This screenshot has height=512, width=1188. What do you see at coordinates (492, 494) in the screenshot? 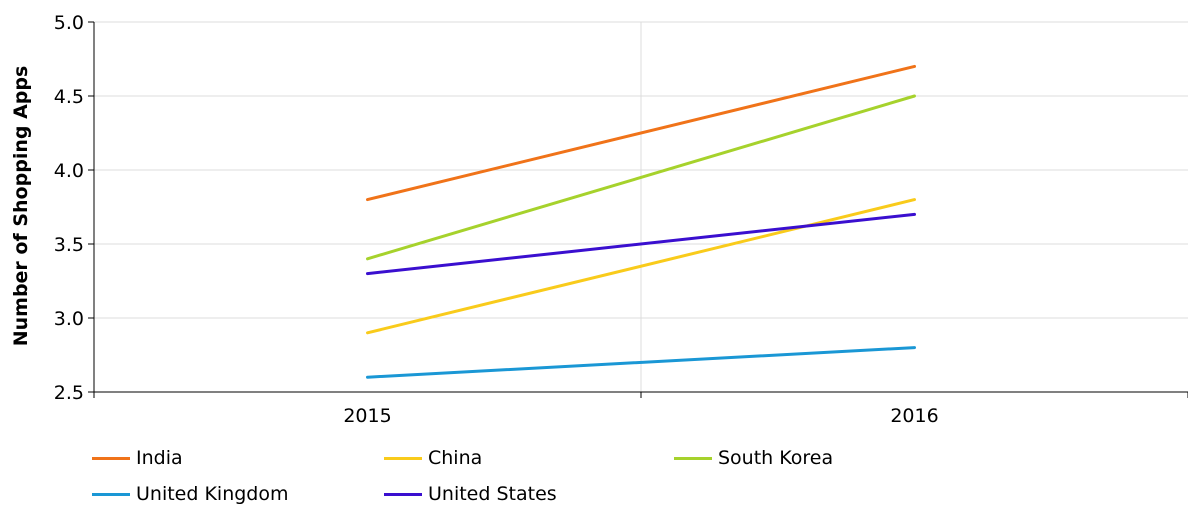
I see `legend-label: United States` at bounding box center [492, 494].